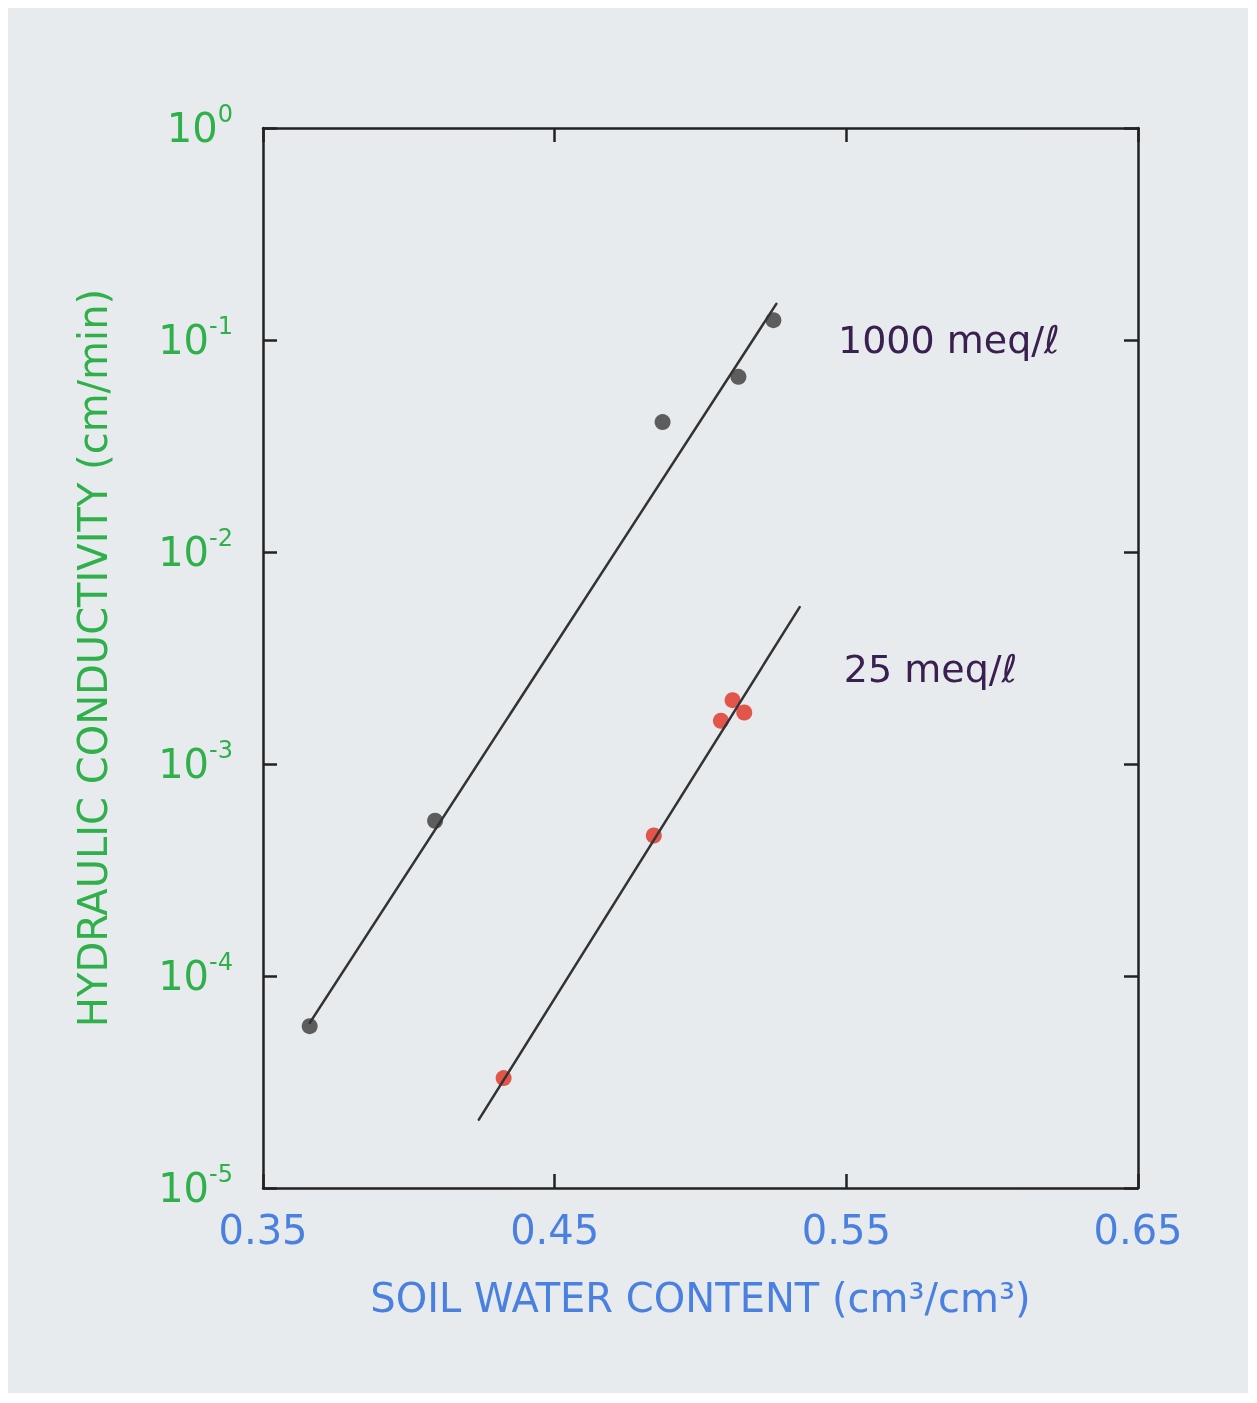  Describe the element at coordinates (195, 973) in the screenshot. I see `y-tick-label: 10$^{-4}$` at that location.